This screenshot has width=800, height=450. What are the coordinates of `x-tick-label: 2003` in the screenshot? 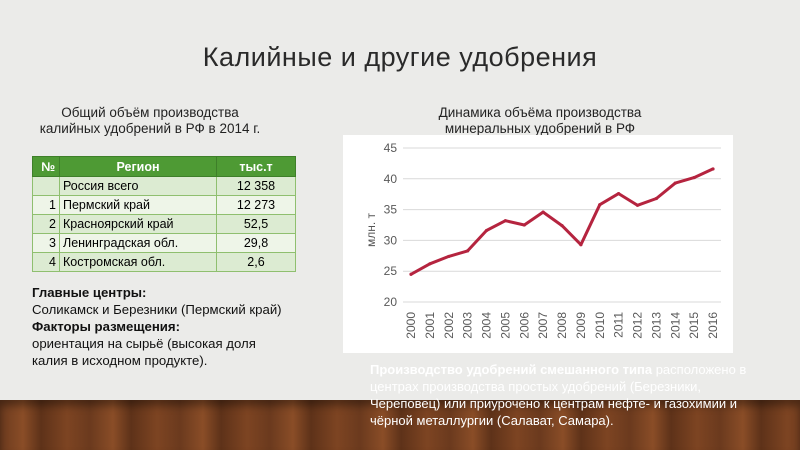 It's located at (468, 325).